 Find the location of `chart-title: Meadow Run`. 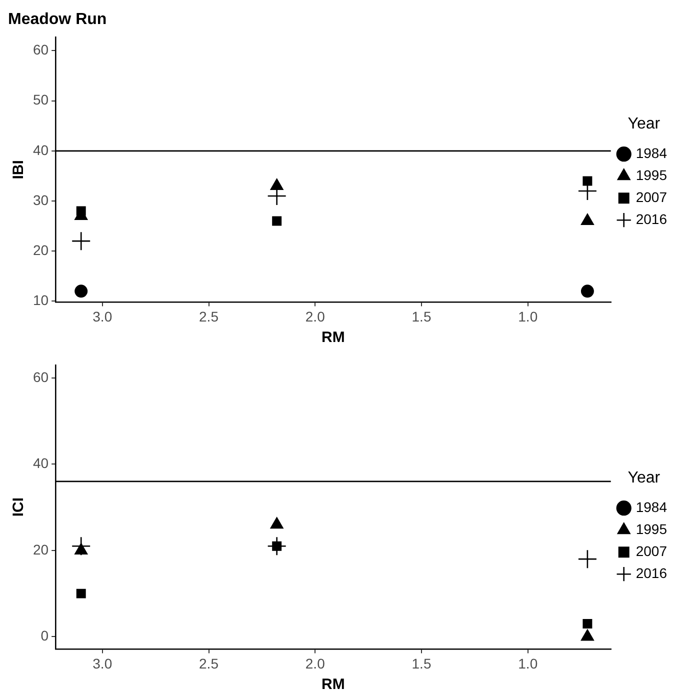

chart-title: Meadow Run is located at coordinates (57, 19).